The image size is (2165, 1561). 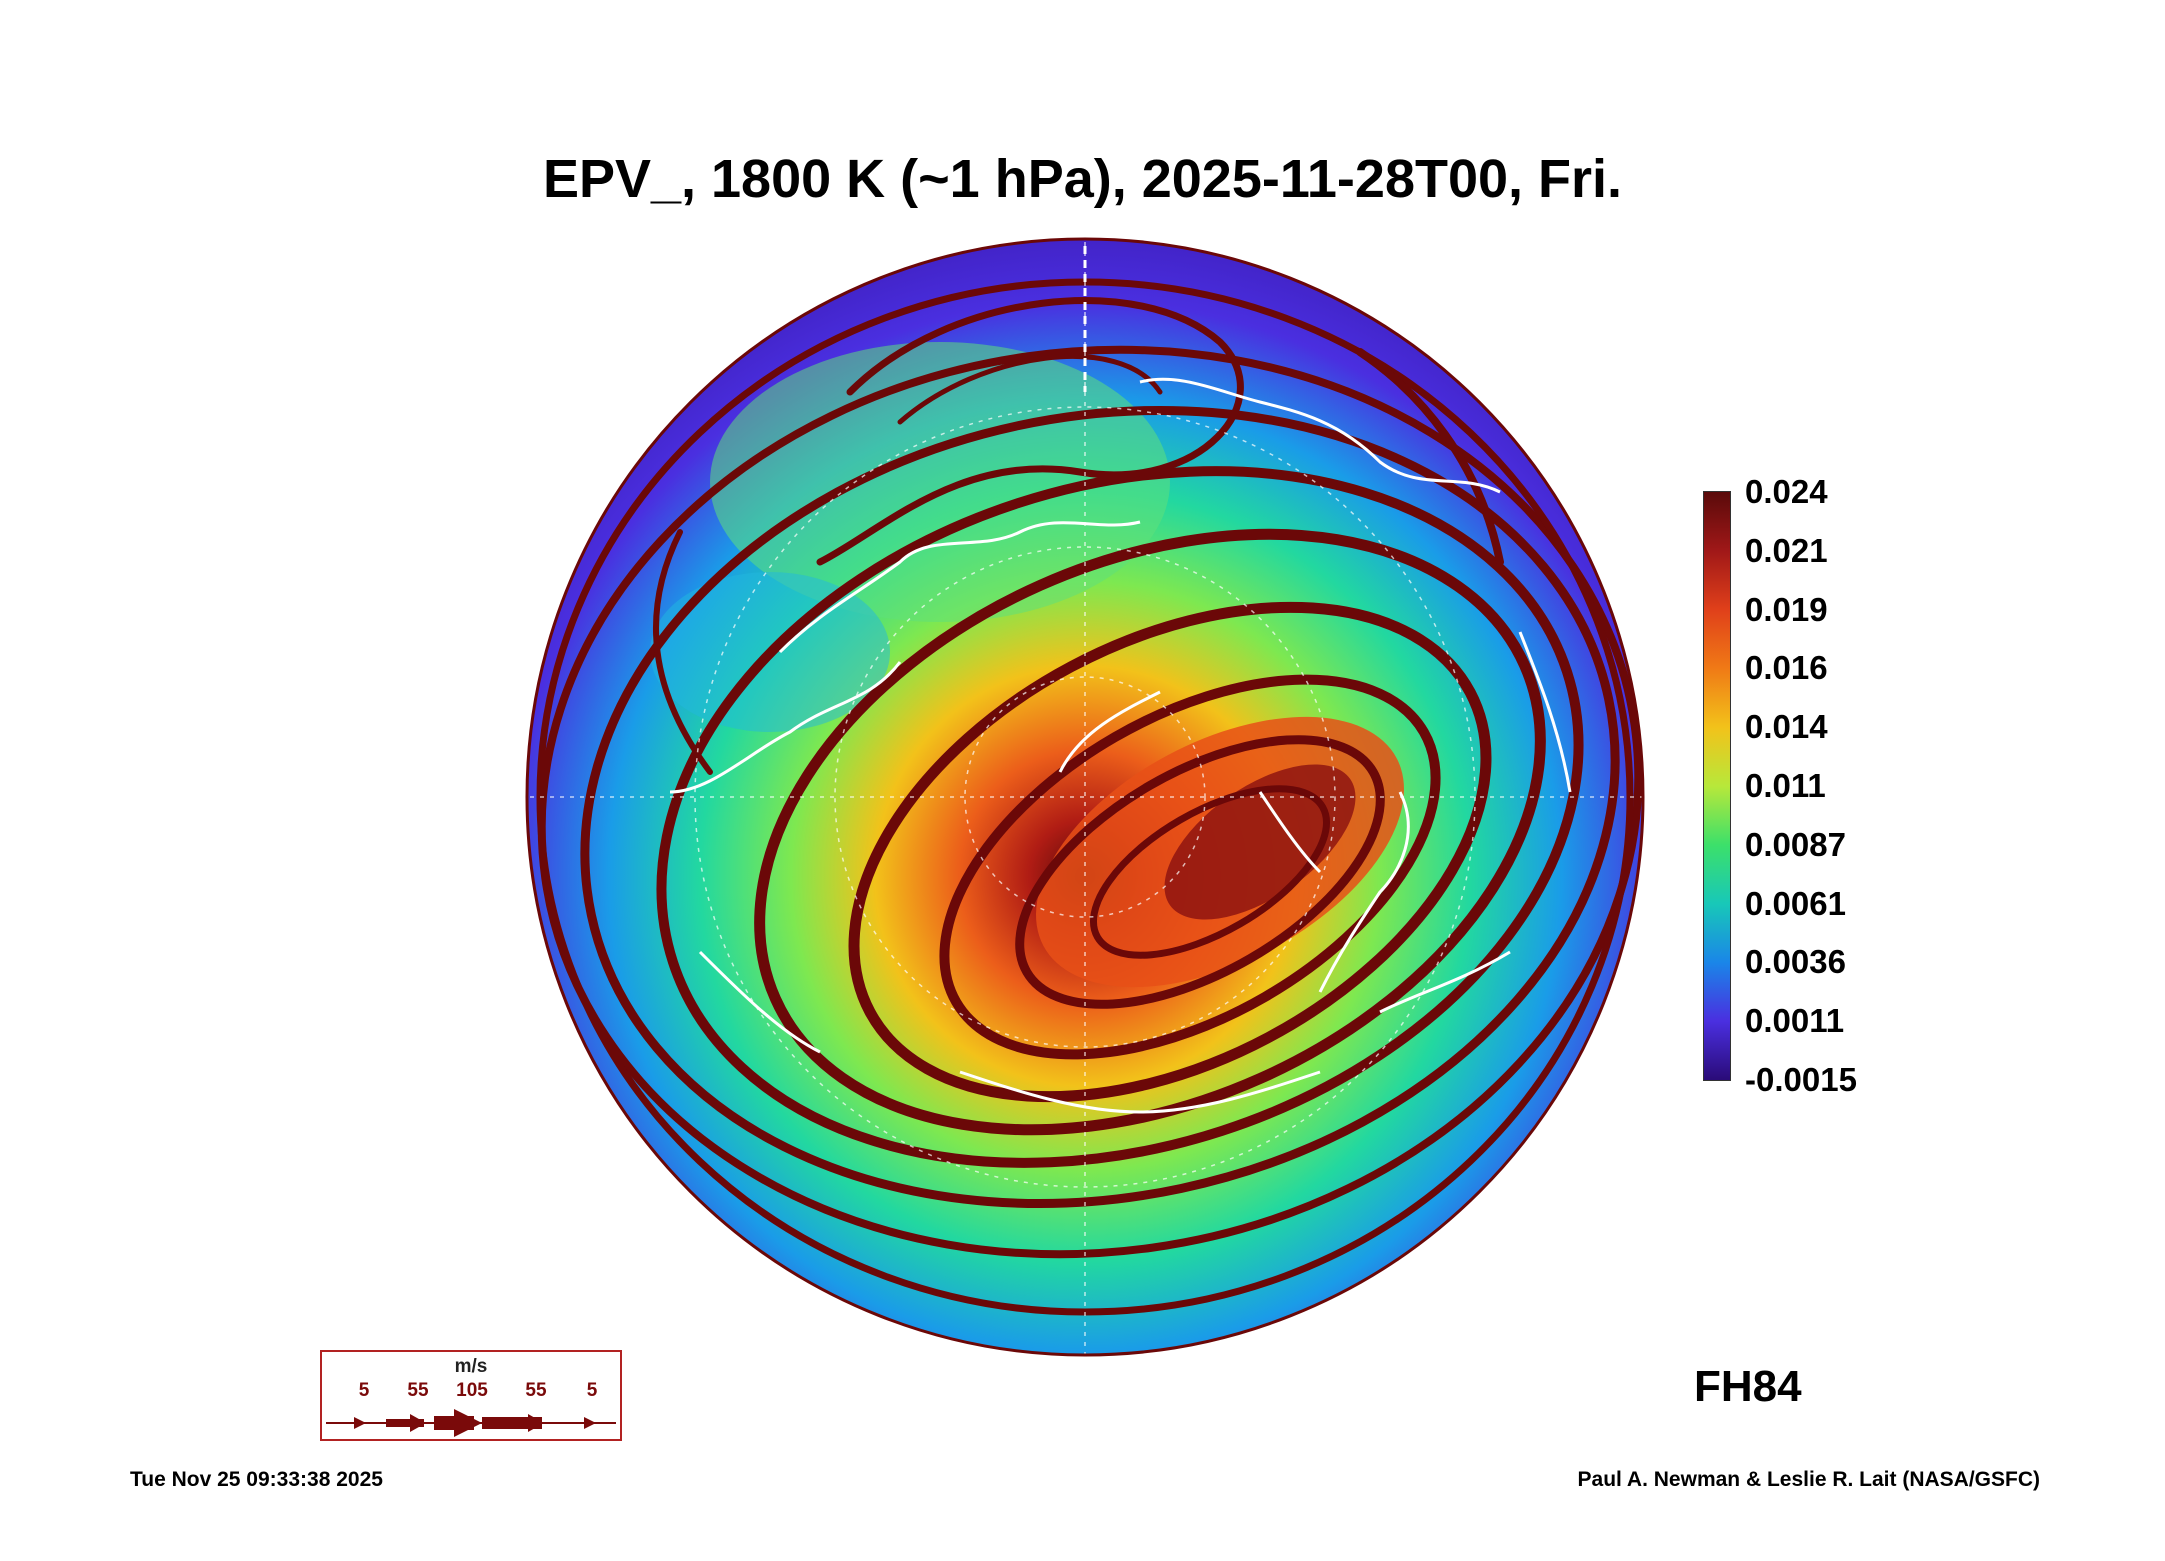 What do you see at coordinates (1795, 903) in the screenshot?
I see `colorbar-tick-label: 0.0061` at bounding box center [1795, 903].